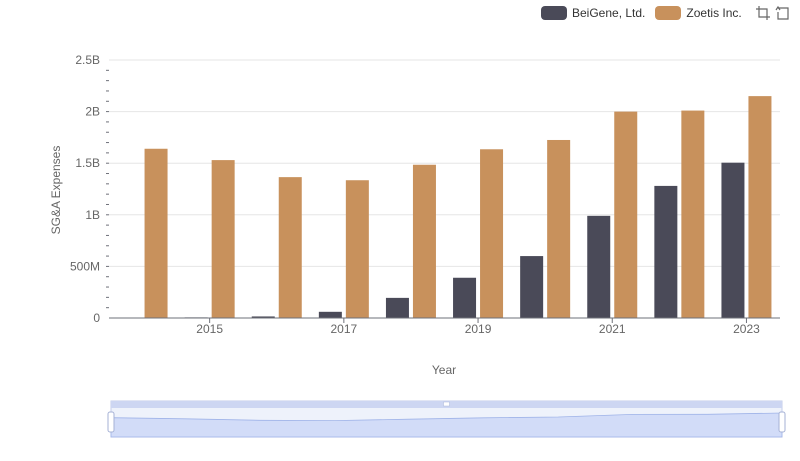  What do you see at coordinates (465, 297) in the screenshot?
I see `bar-beigene-2019` at bounding box center [465, 297].